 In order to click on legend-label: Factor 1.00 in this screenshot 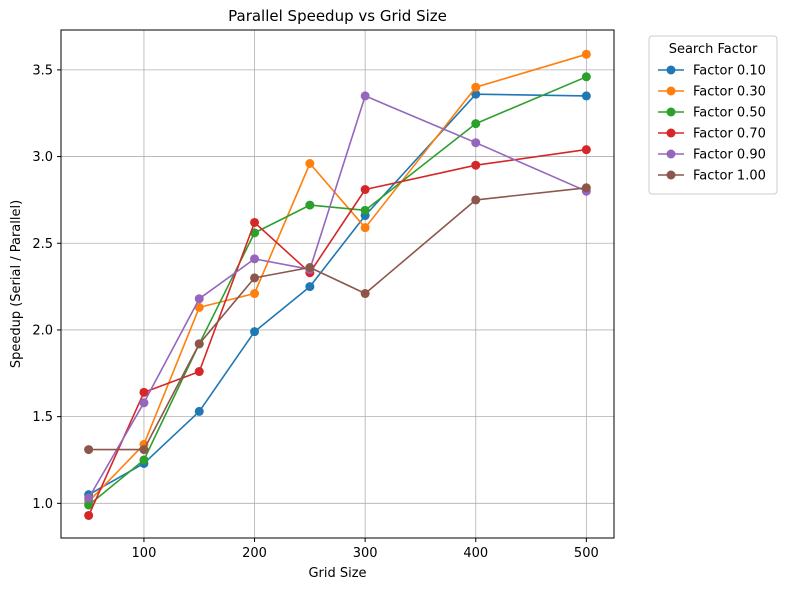, I will do `click(729, 176)`.